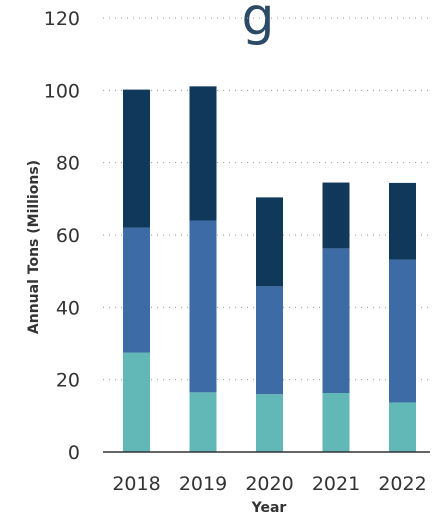 This screenshot has width=445, height=519. I want to click on y-tick-labels: 0 20 40 60 80 100 120, so click(62, 236).